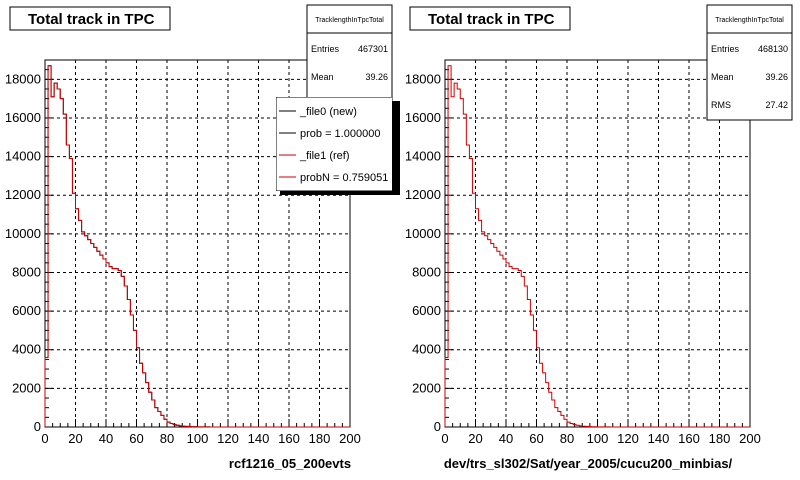 The height and width of the screenshot is (480, 800). Describe the element at coordinates (290, 463) in the screenshot. I see `x-axis-label: rcf1216_05_200evts` at that location.